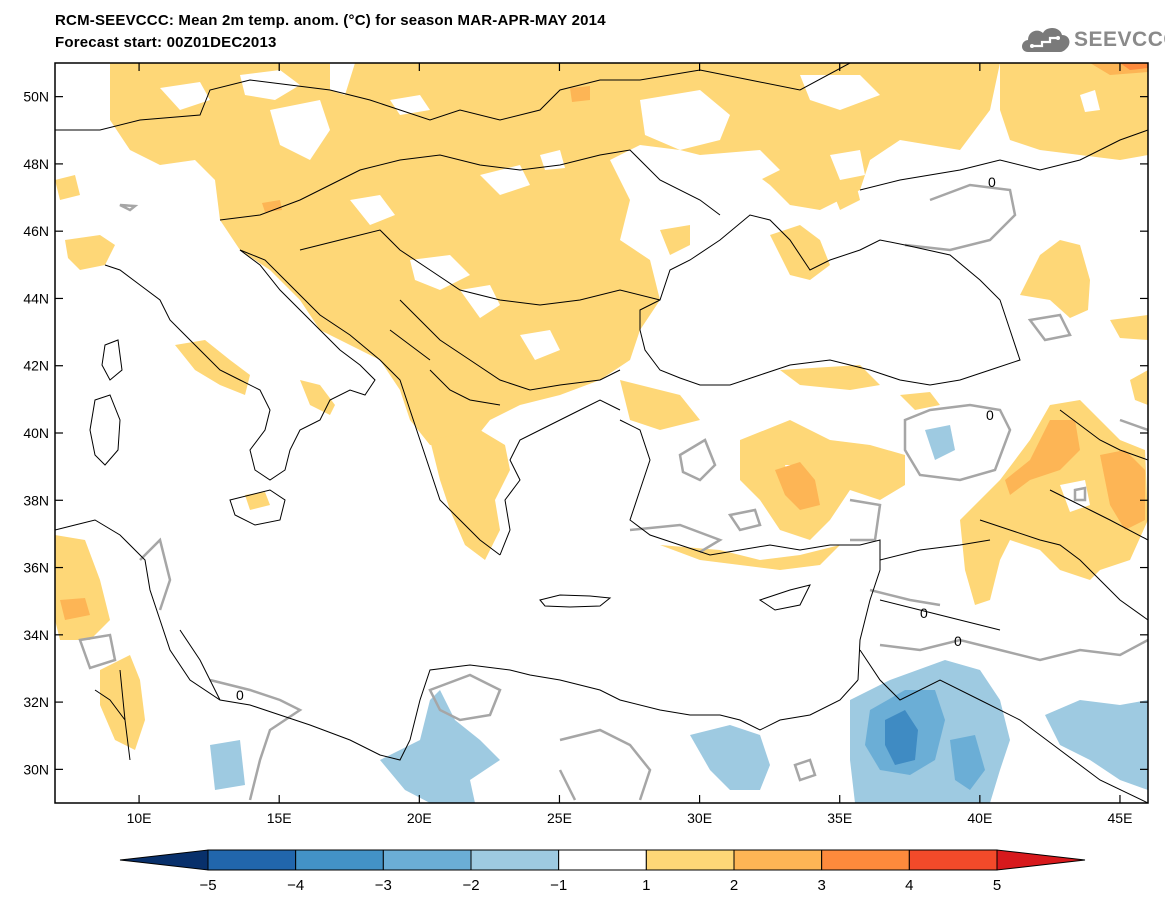  What do you see at coordinates (470, 885) in the screenshot?
I see `colorbar-label: −2` at bounding box center [470, 885].